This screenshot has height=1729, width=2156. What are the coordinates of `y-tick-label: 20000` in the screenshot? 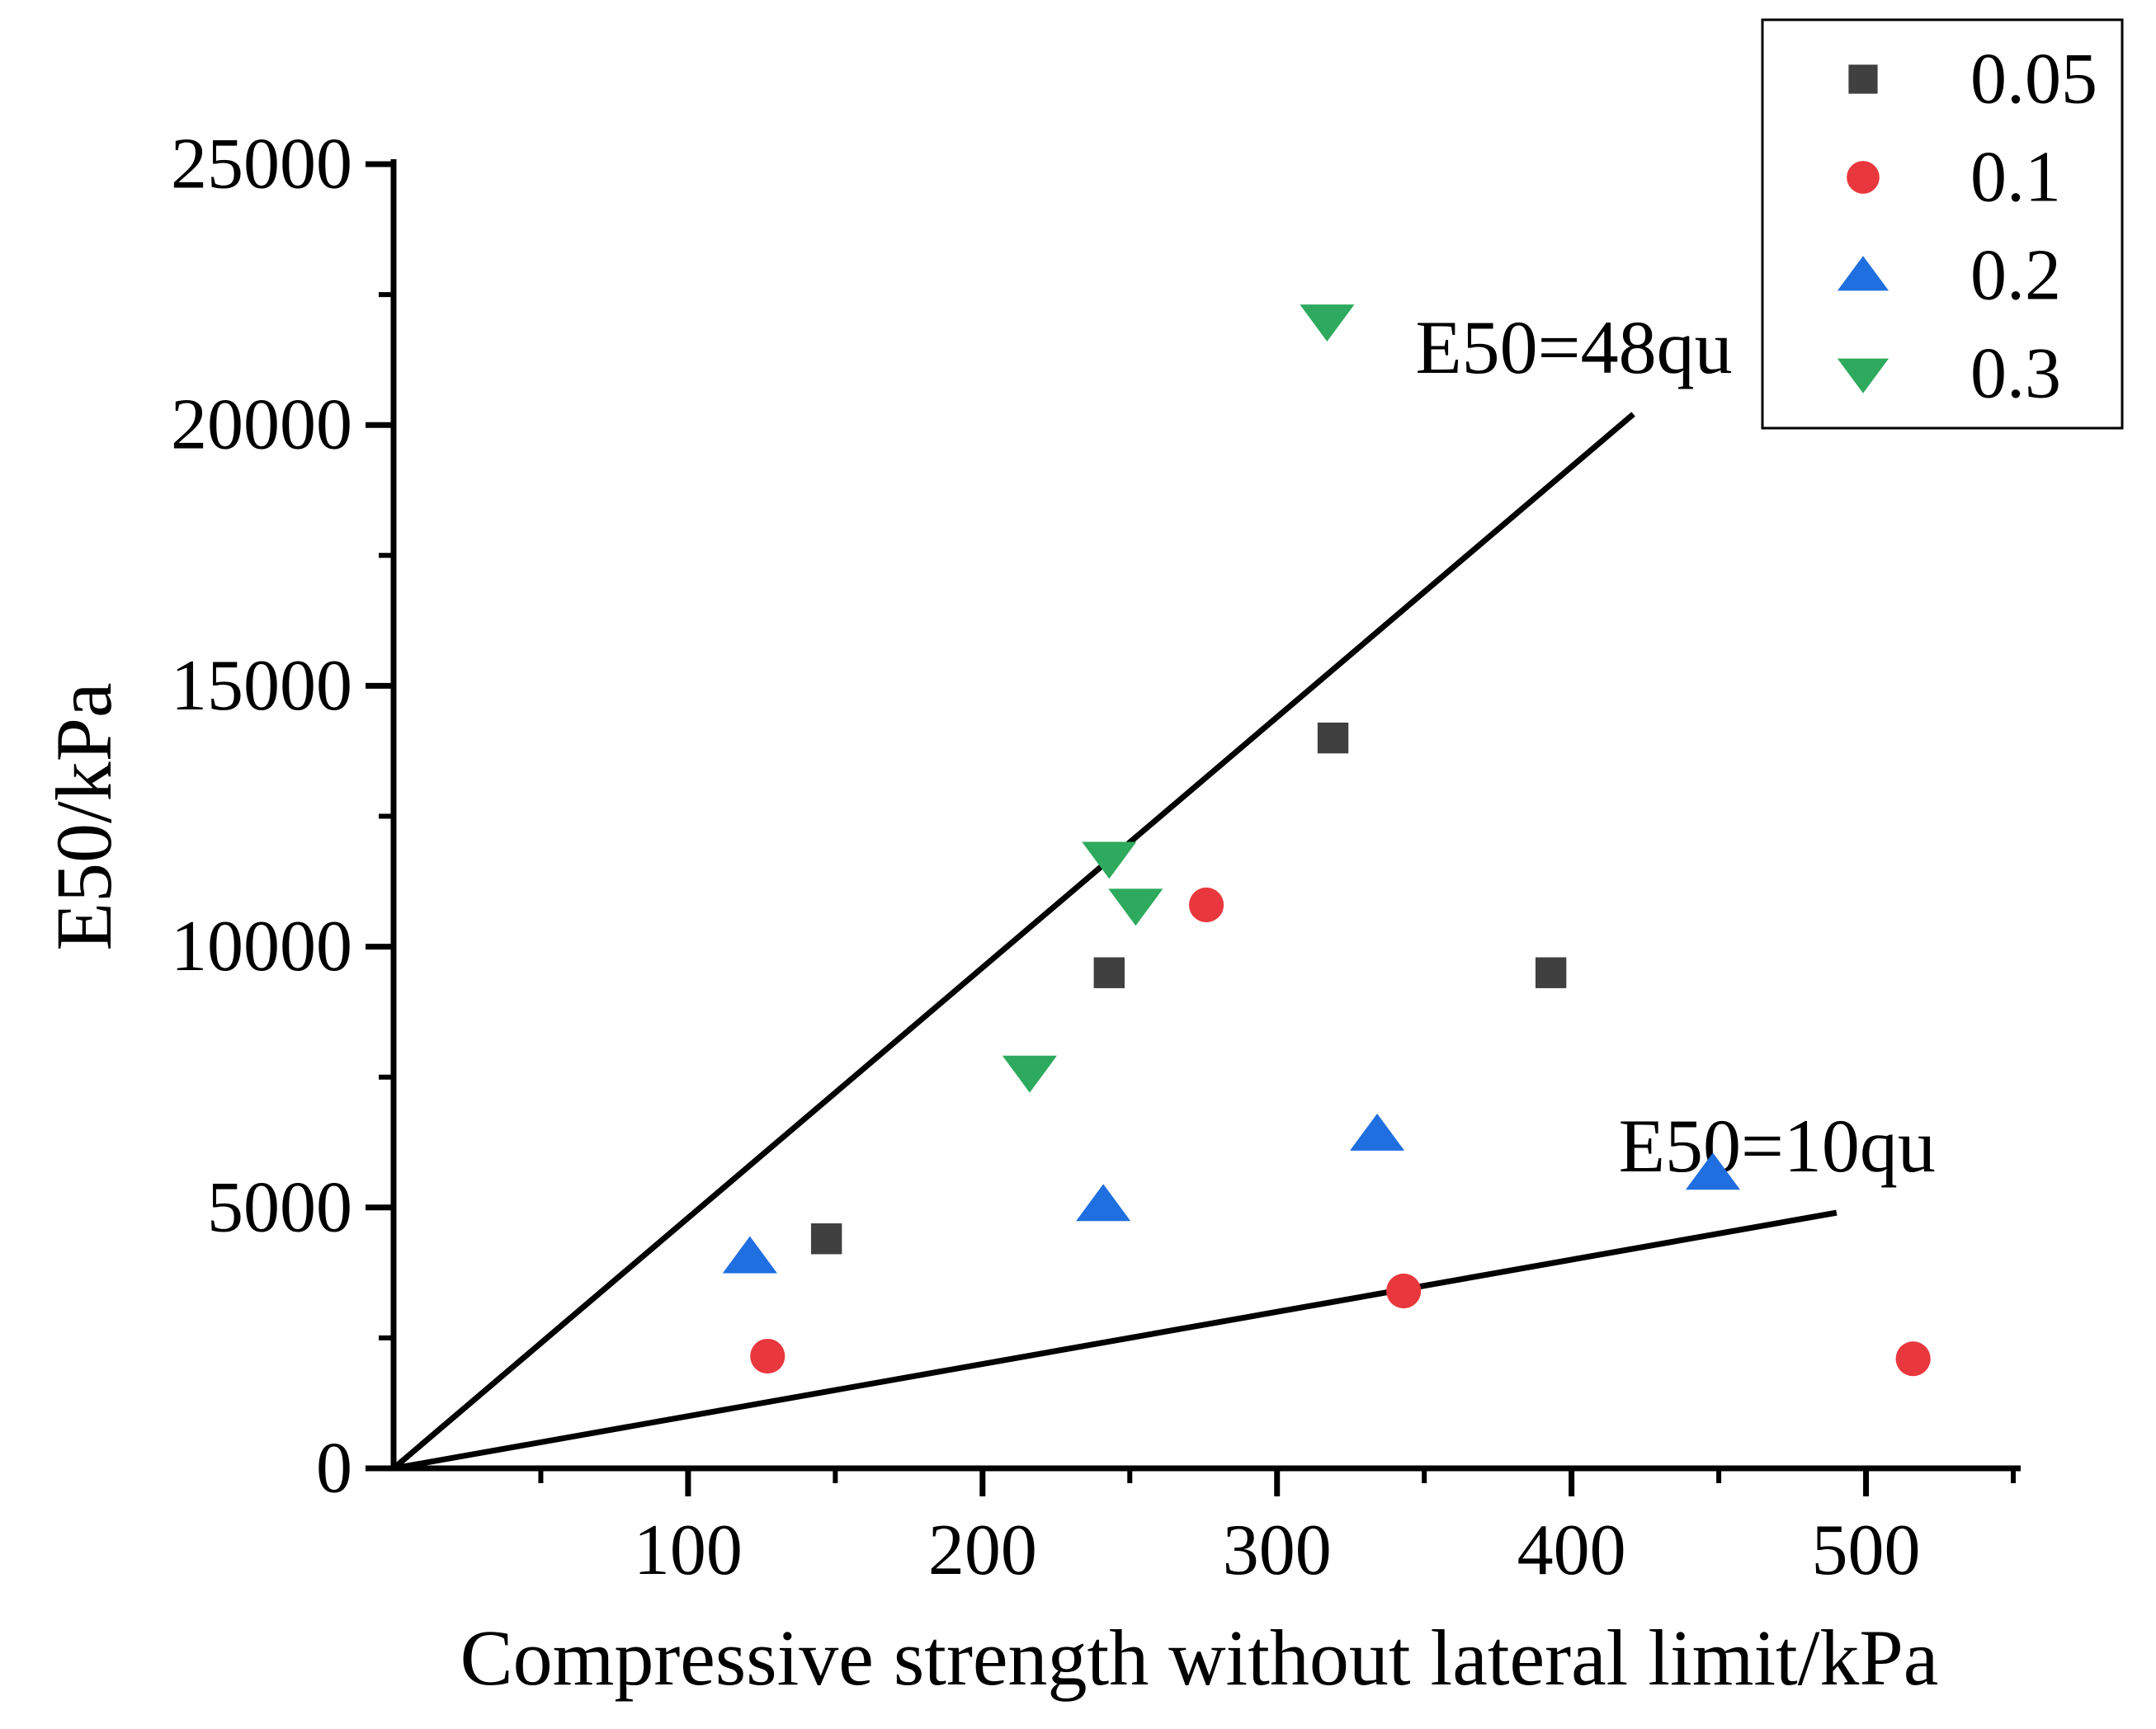 It's located at (261, 425).